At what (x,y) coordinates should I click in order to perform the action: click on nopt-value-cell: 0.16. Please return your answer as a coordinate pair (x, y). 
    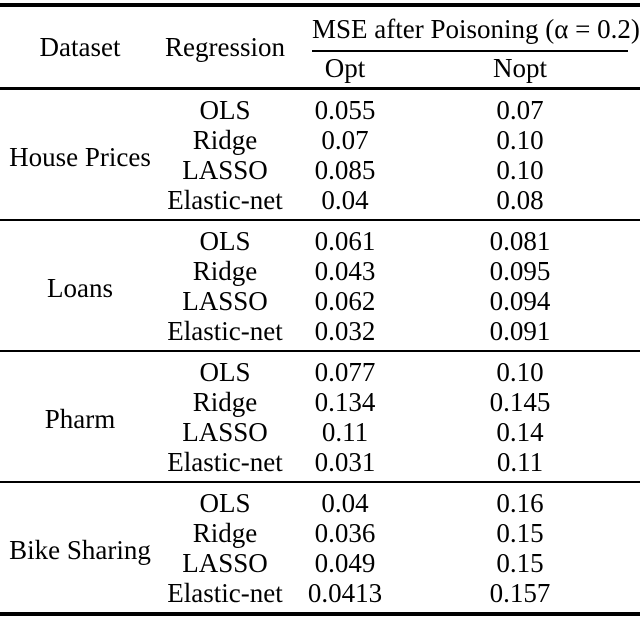
    Looking at the image, I should click on (520, 503).